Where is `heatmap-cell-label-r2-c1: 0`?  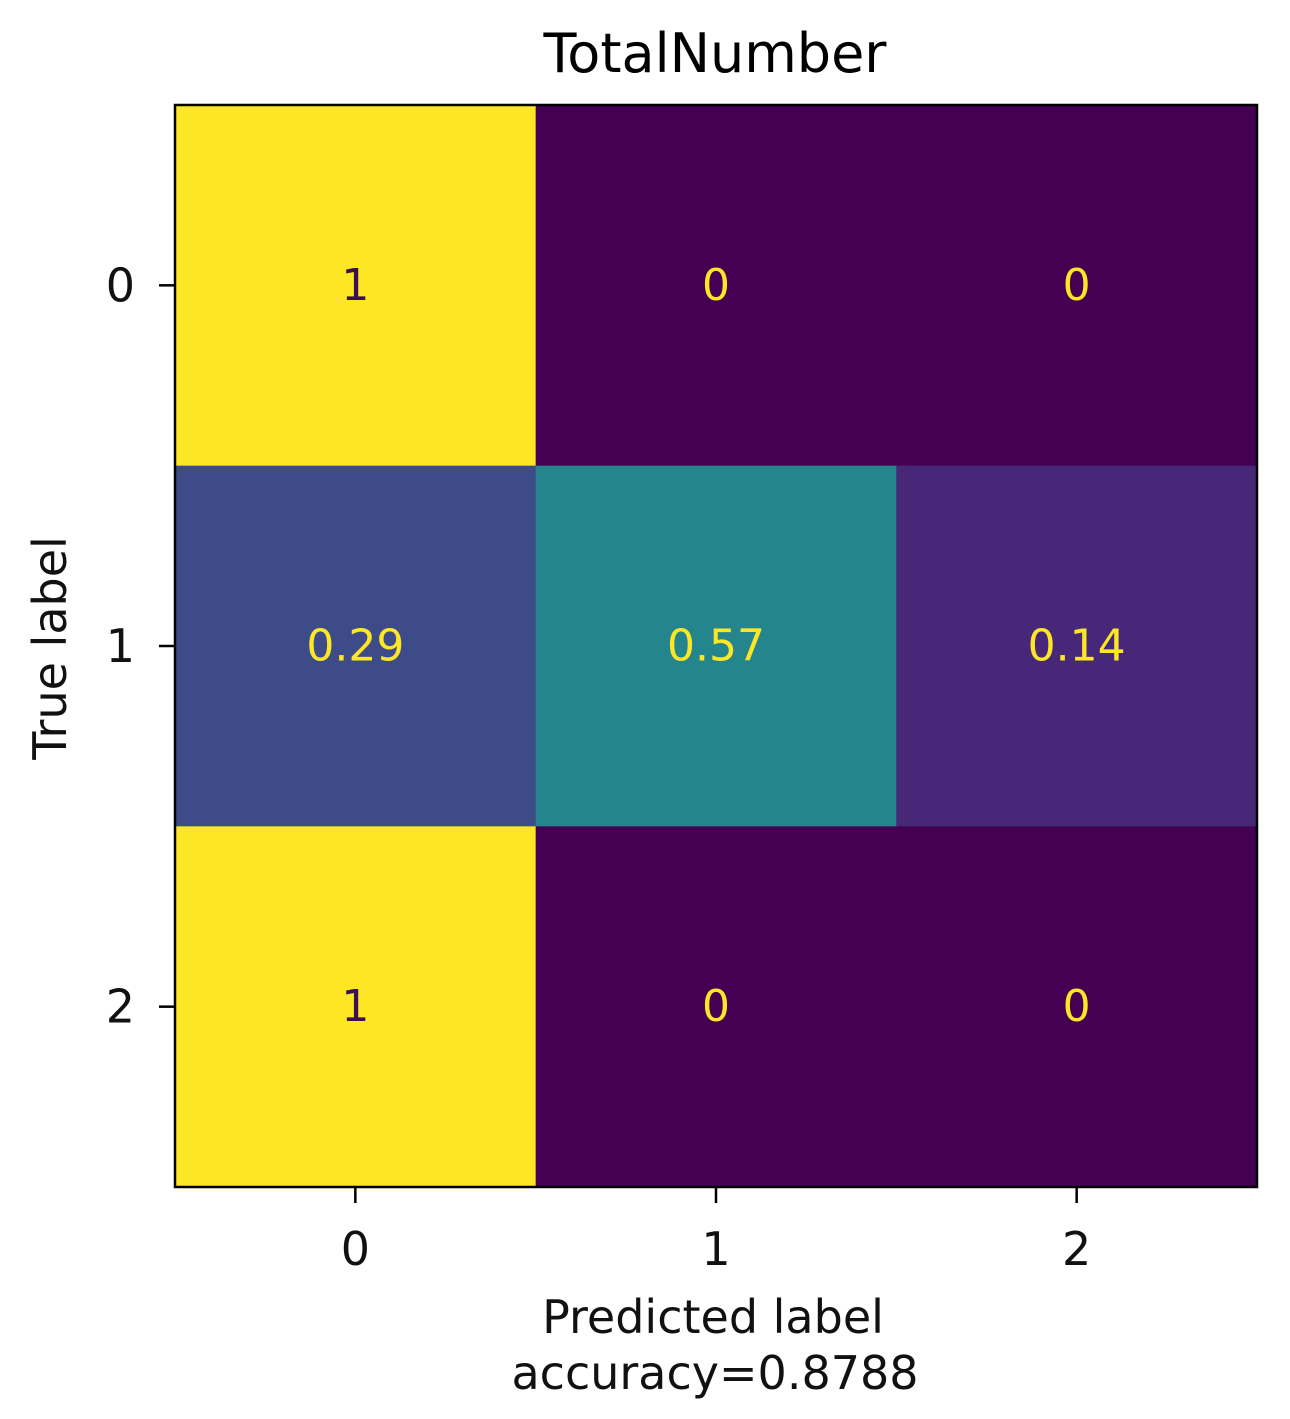
heatmap-cell-label-r2-c1: 0 is located at coordinates (716, 1006).